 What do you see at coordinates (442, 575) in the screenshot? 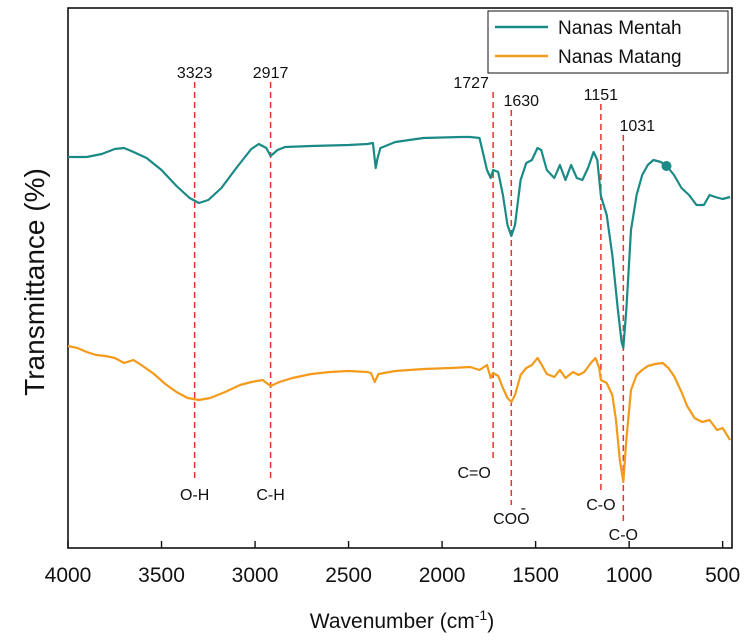
I see `x-tick-label-2000: 2000` at bounding box center [442, 575].